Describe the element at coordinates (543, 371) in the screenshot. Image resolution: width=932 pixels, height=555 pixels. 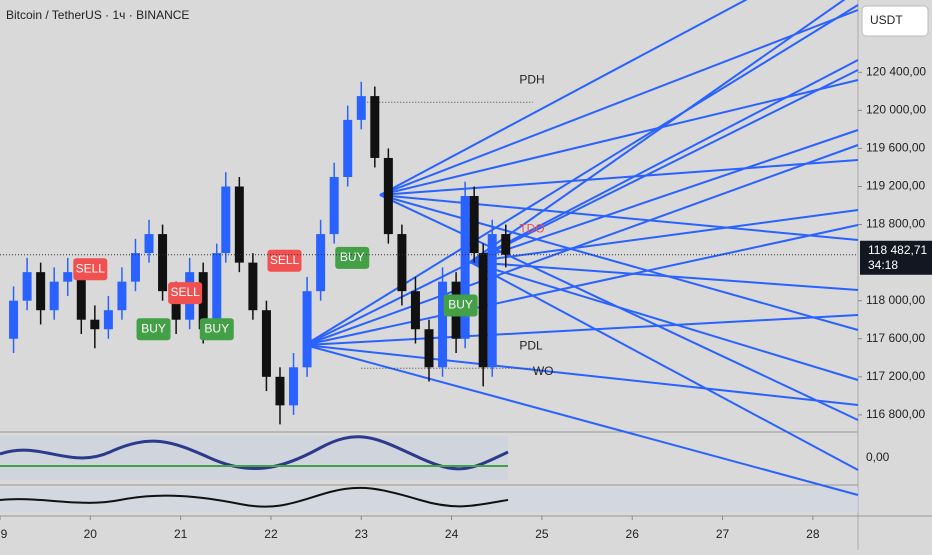
I see `annotation: WO` at that location.